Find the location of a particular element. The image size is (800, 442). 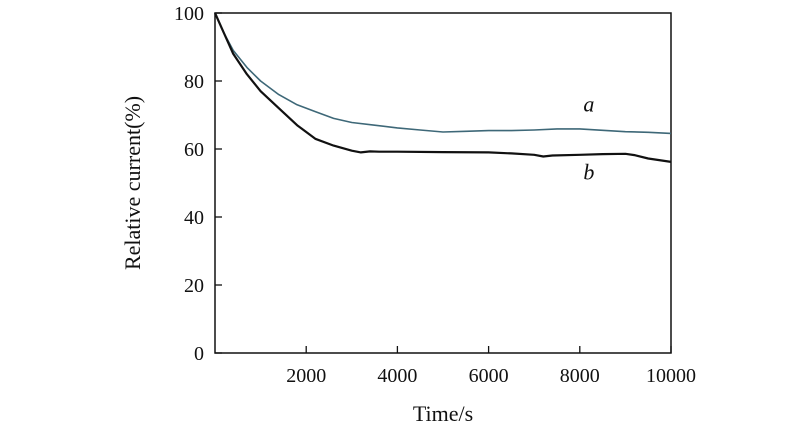

series-labels: ab is located at coordinates (588, 138).